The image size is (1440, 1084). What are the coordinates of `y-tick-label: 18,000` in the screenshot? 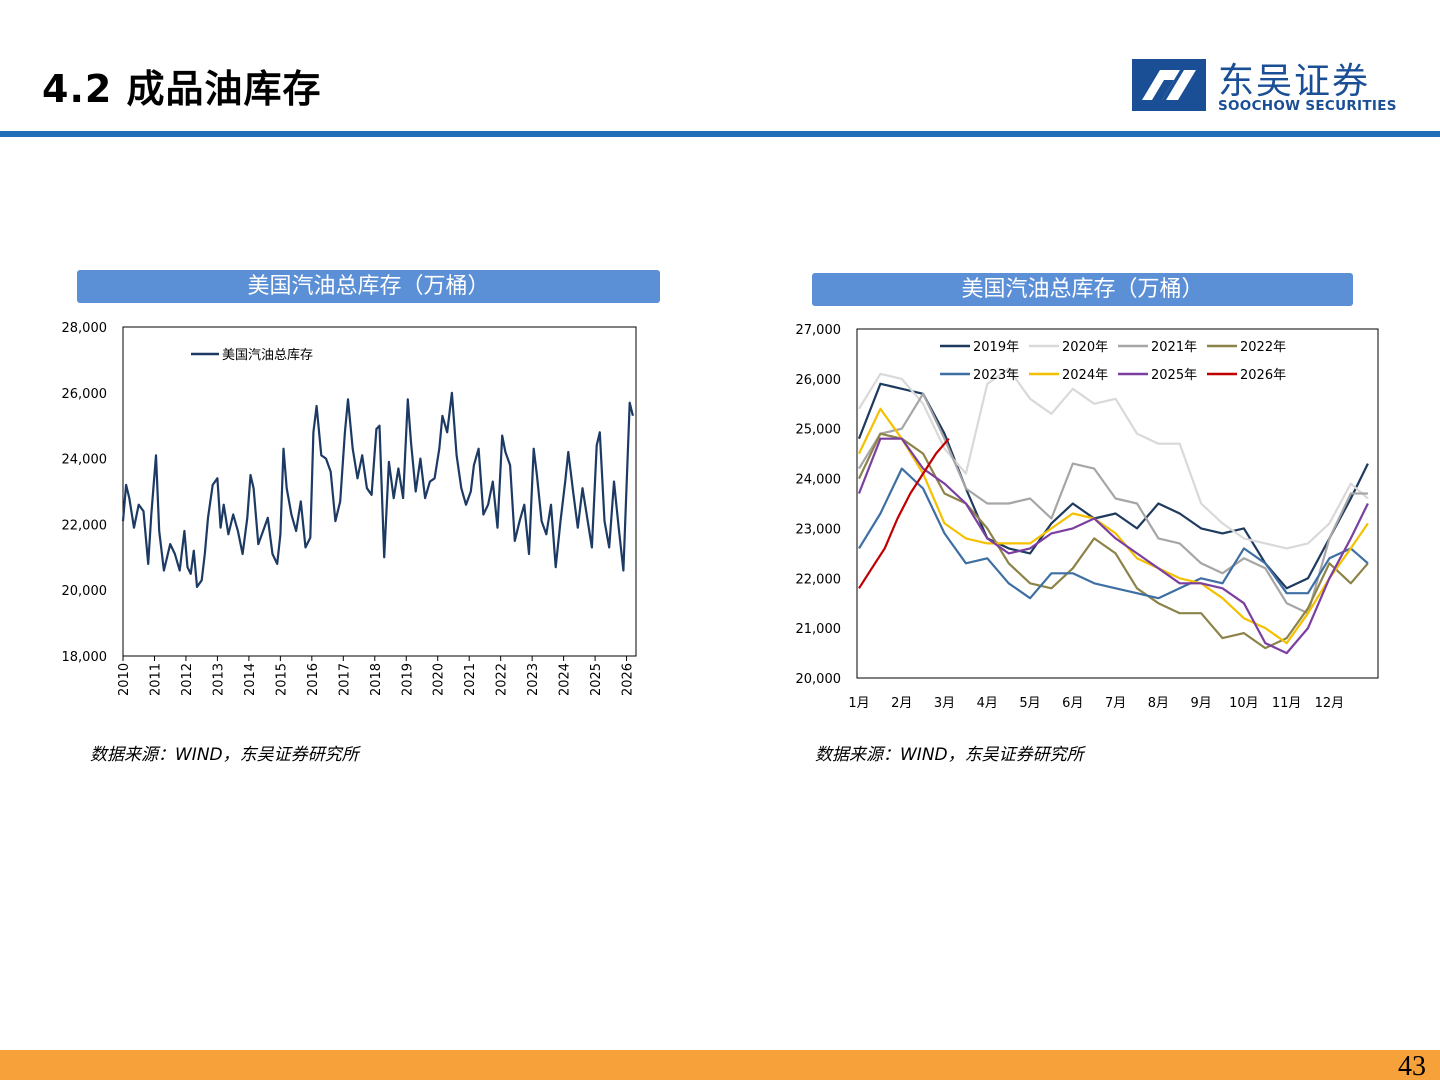 It's located at (85, 657).